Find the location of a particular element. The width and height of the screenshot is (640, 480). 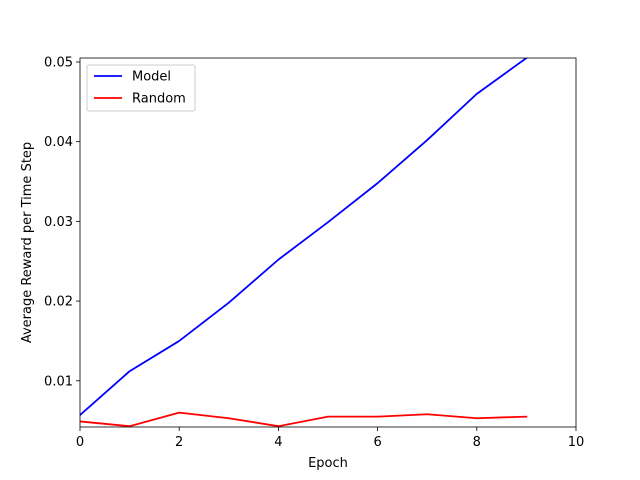

x-tick-label: 0 is located at coordinates (80, 442).